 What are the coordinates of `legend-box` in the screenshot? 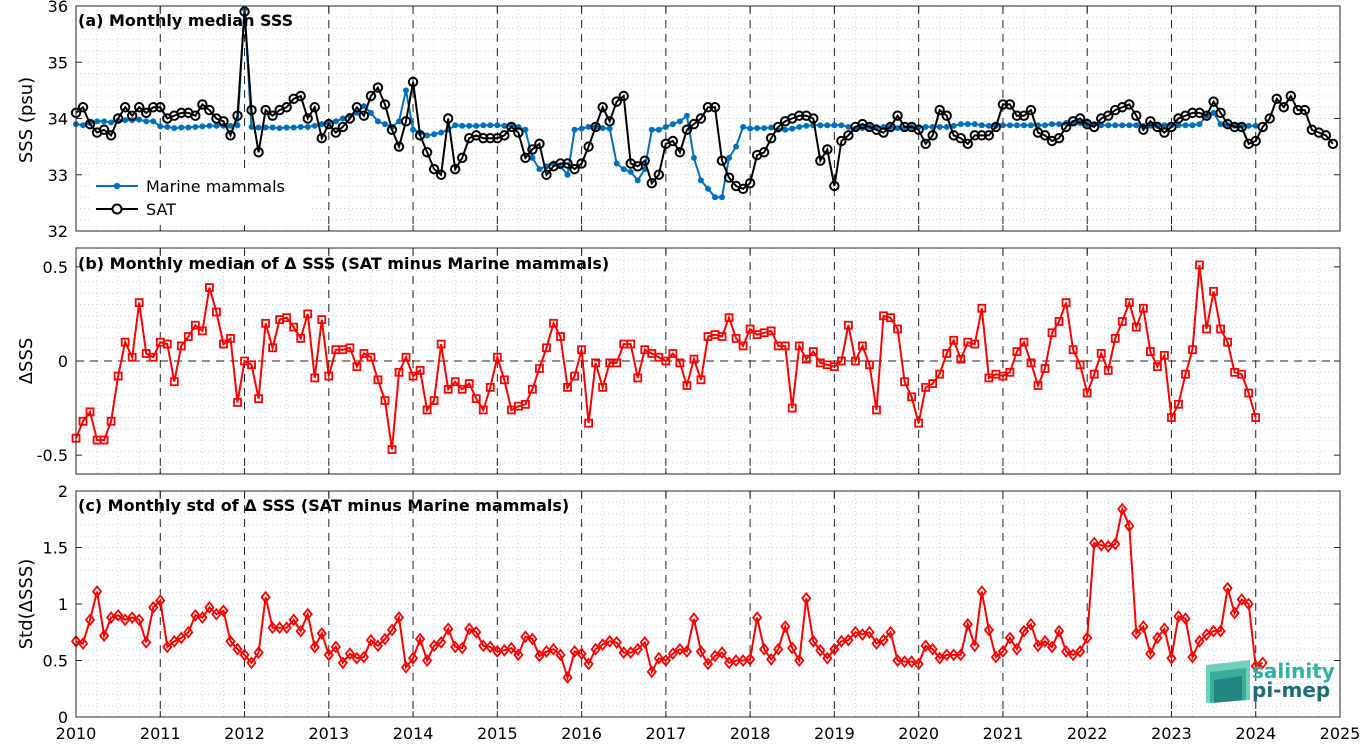 It's located at (200, 198).